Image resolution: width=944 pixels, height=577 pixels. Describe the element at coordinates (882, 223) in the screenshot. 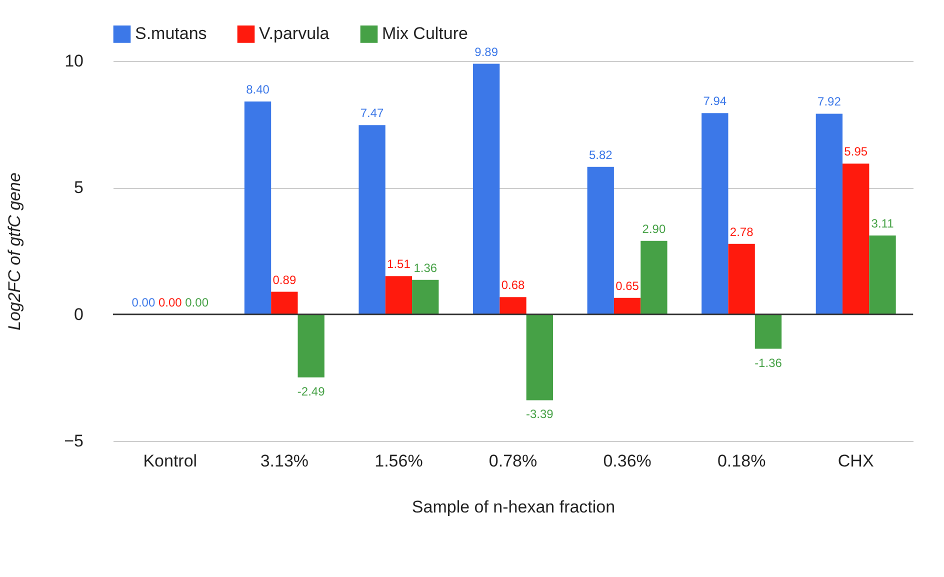

I see `text: 3.11` at that location.